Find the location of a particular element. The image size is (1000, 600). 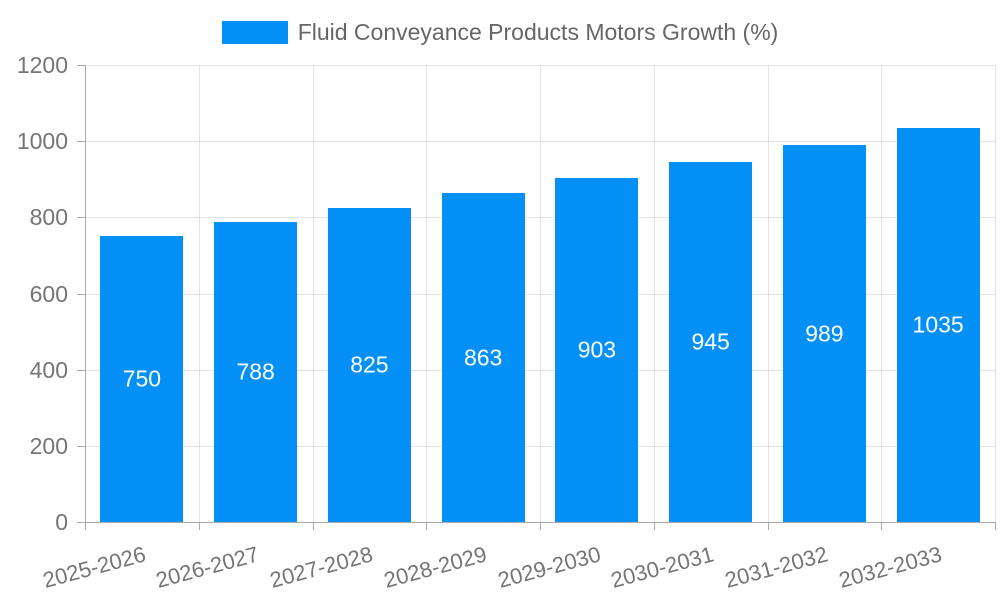

bar-value-2031-2032: 989 is located at coordinates (824, 333).